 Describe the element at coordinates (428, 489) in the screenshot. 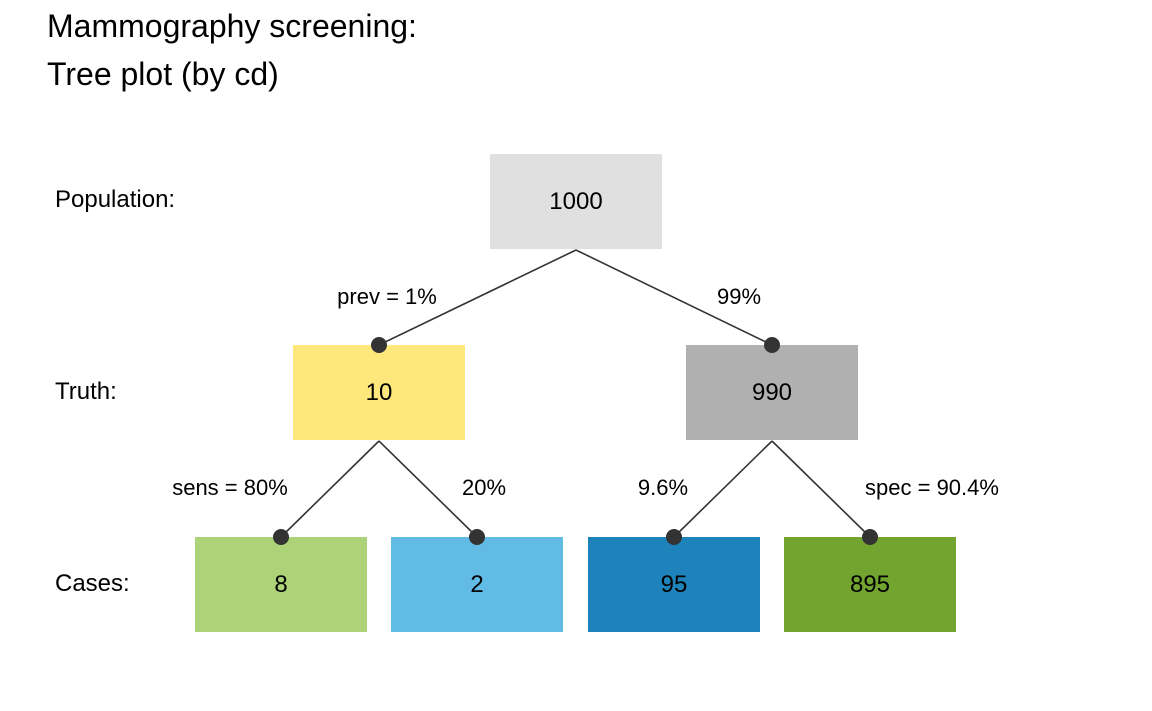

I see `edge-line-miss-rate` at that location.